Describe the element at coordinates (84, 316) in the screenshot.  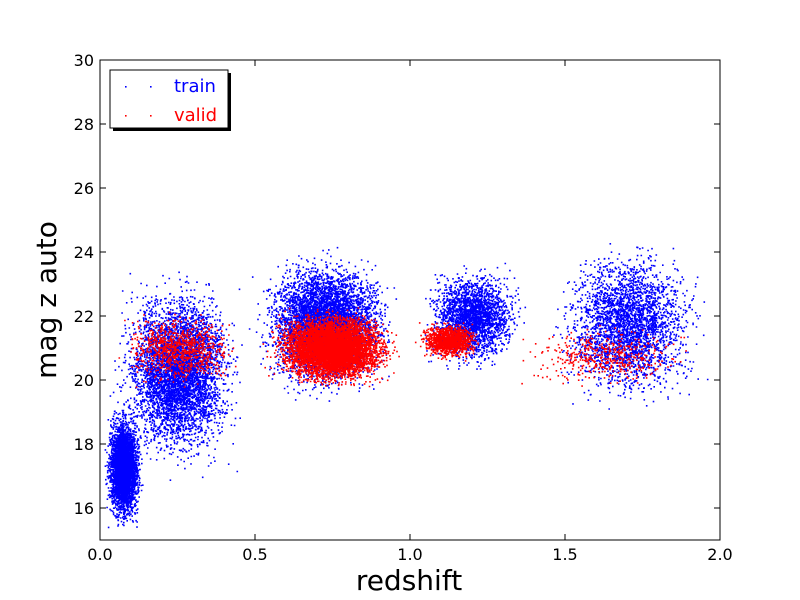
I see `y-tick-label: 22` at that location.